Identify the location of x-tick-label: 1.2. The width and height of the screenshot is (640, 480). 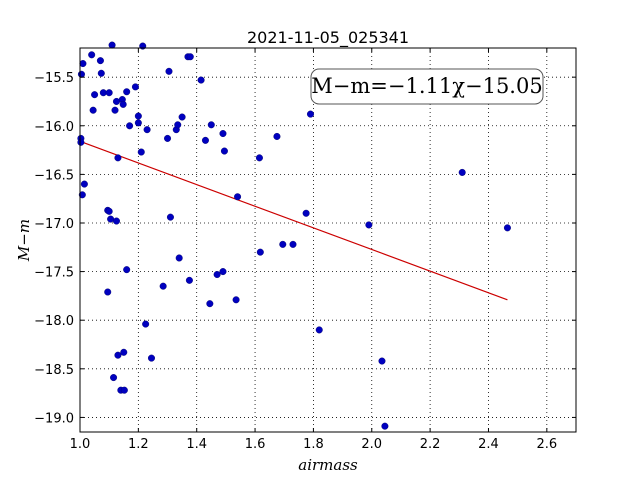
(138, 444).